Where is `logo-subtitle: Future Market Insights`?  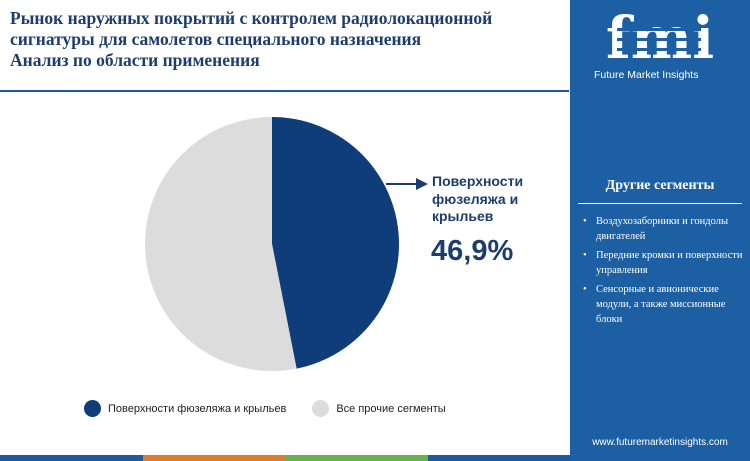 logo-subtitle: Future Market Insights is located at coordinates (646, 75).